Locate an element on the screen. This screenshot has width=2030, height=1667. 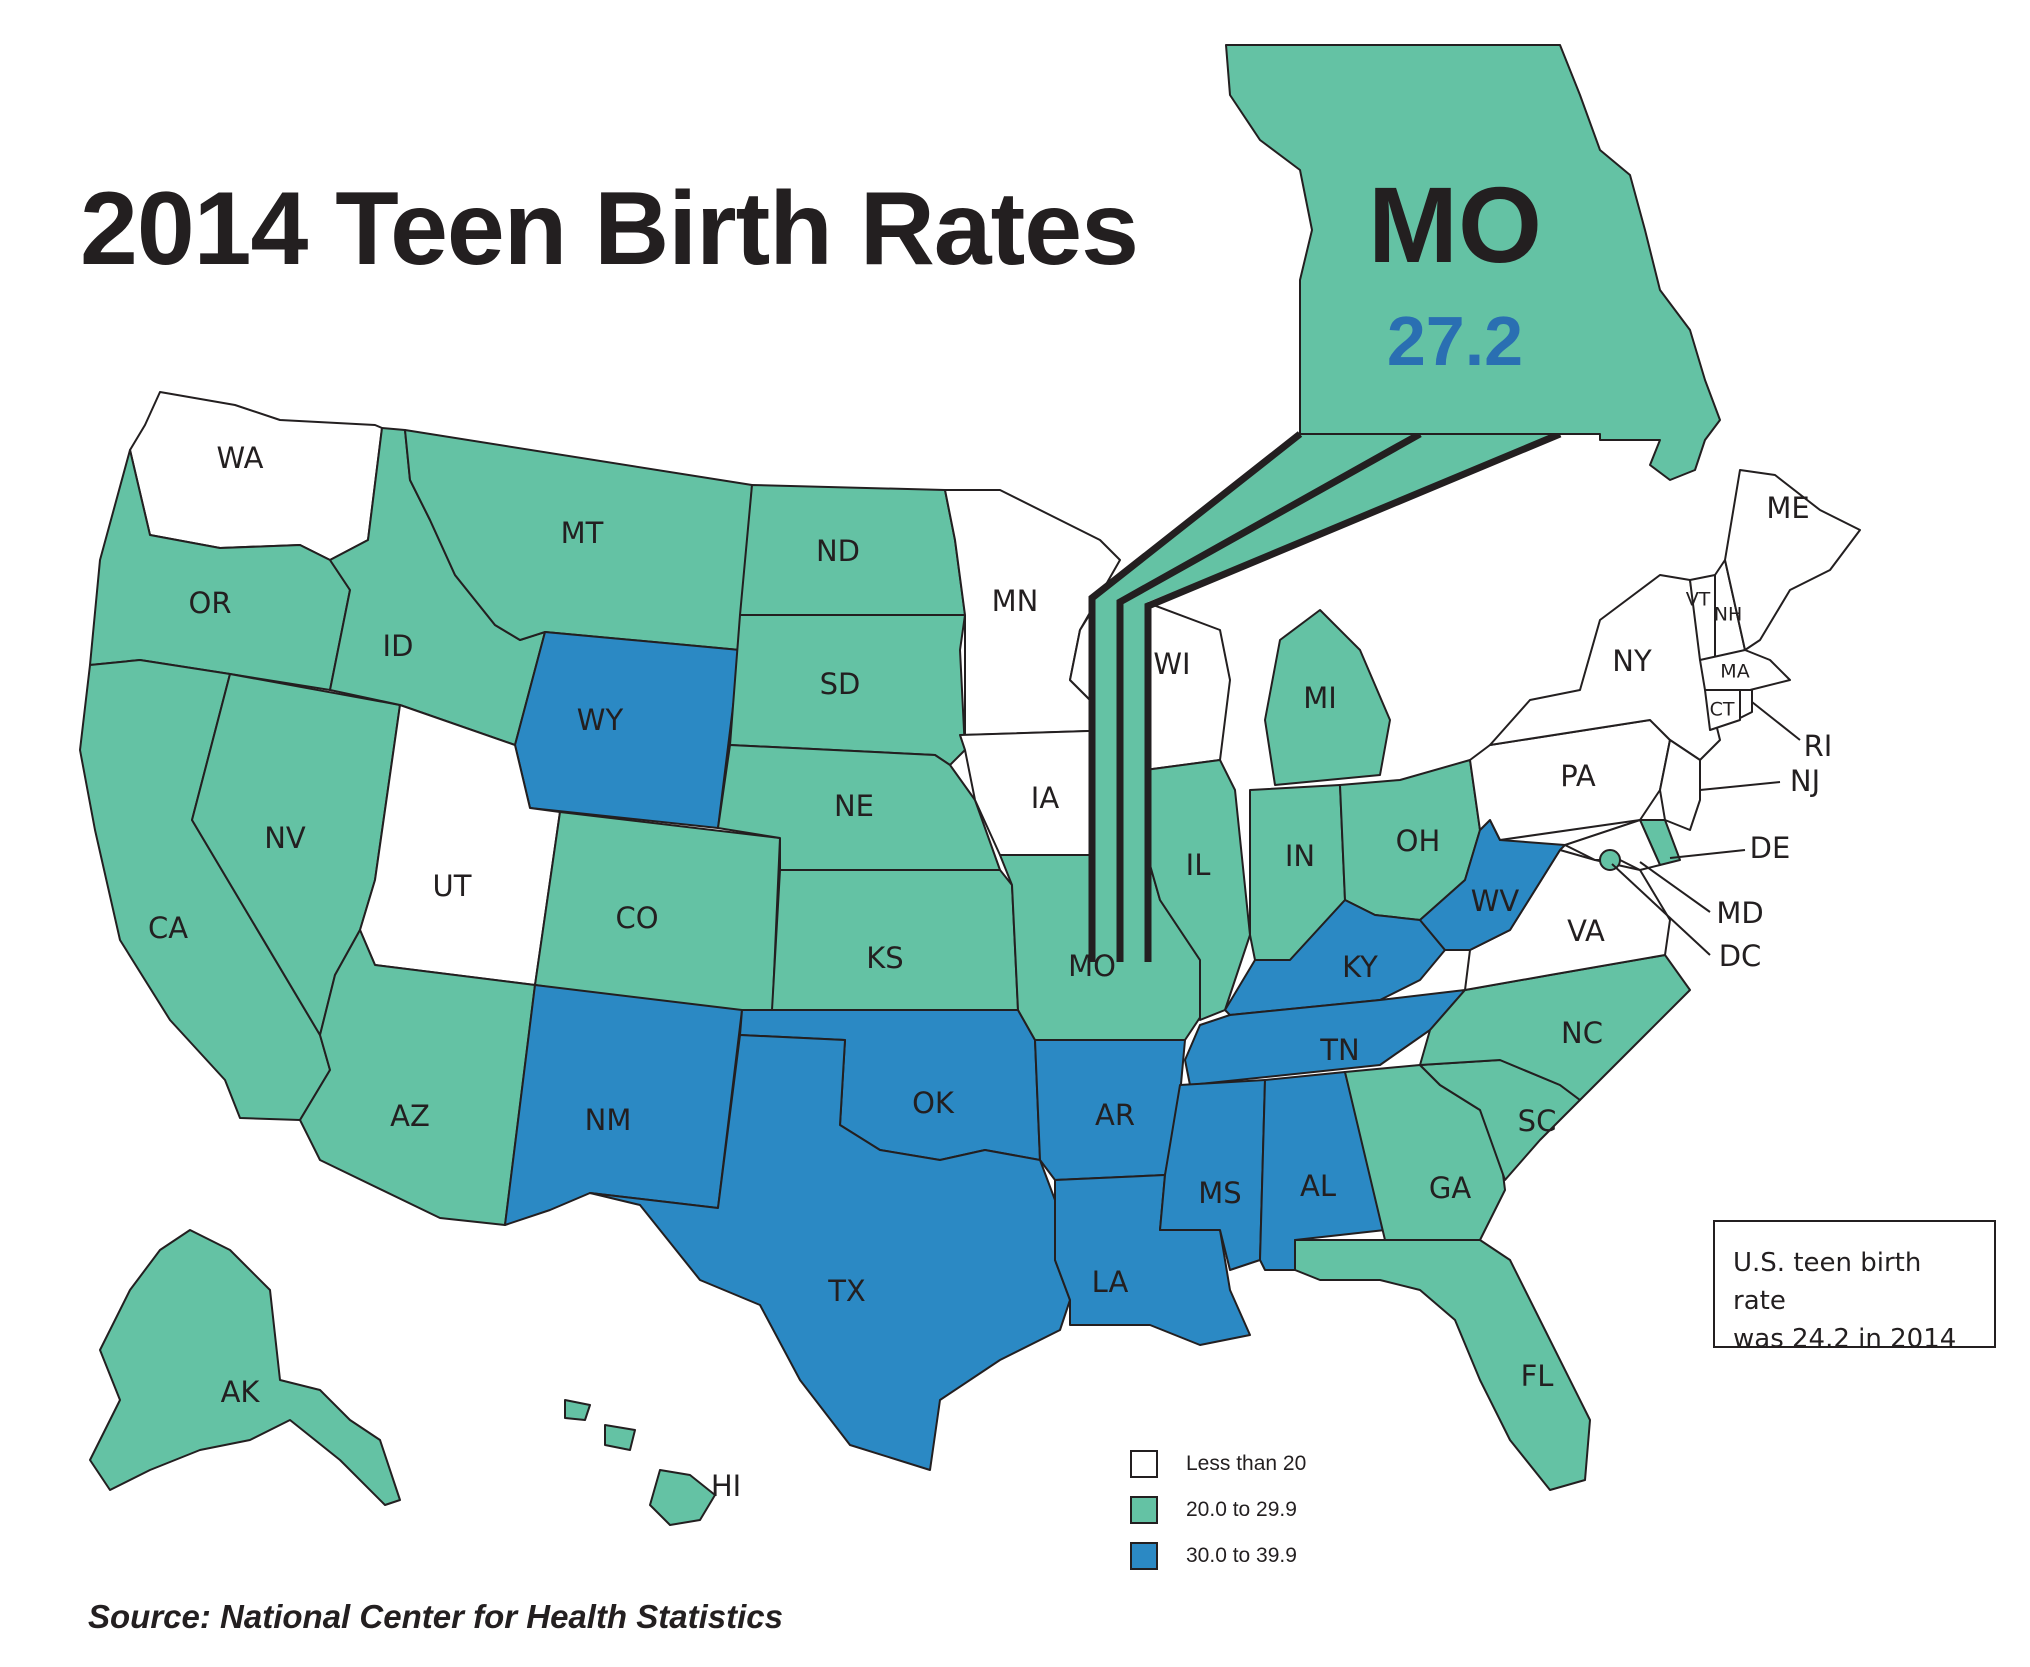
legend-swatch-high is located at coordinates (1144, 1556).